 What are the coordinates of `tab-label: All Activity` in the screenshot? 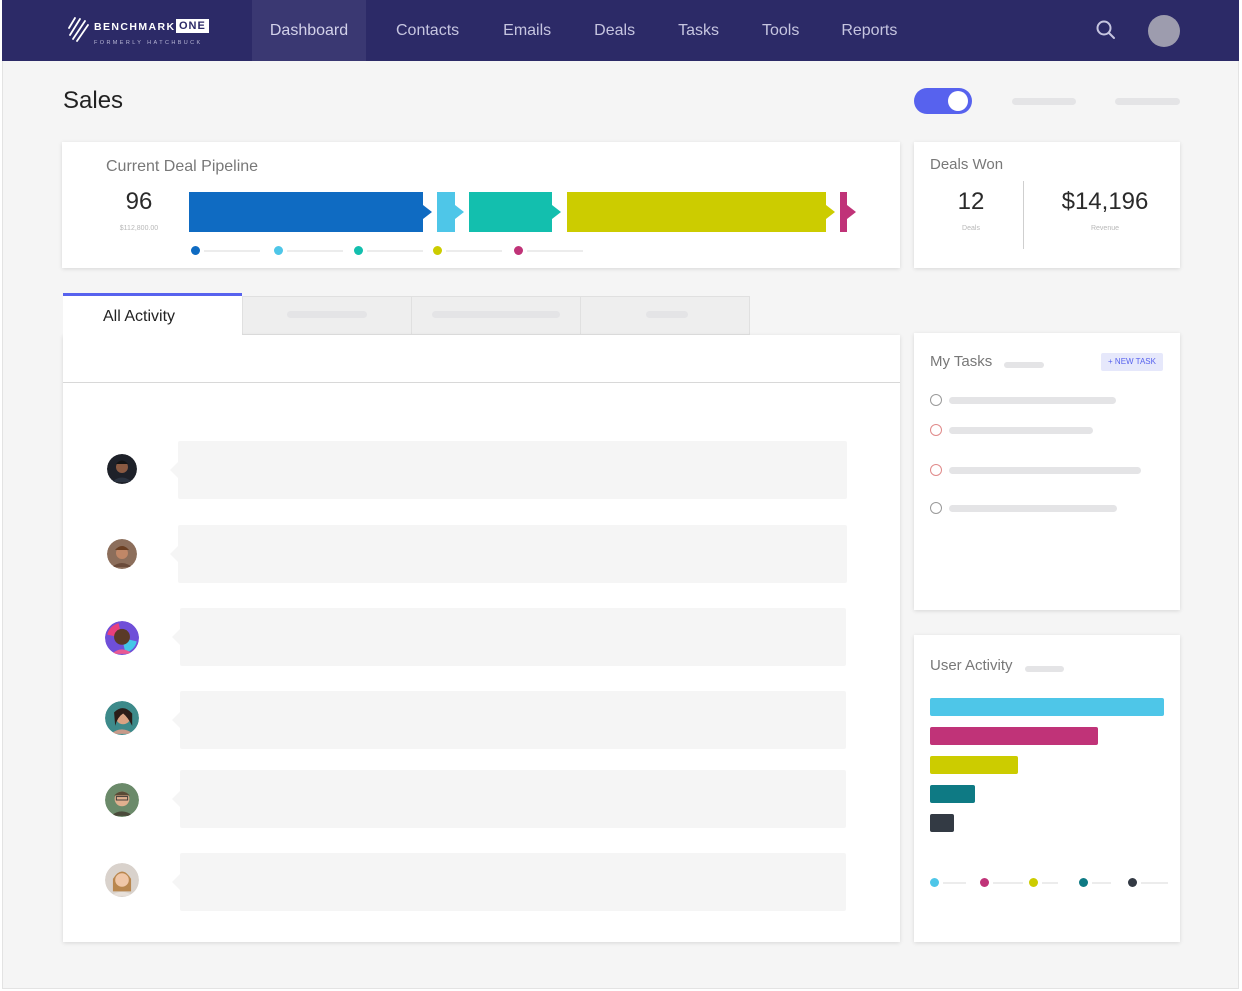 It's located at (139, 316).